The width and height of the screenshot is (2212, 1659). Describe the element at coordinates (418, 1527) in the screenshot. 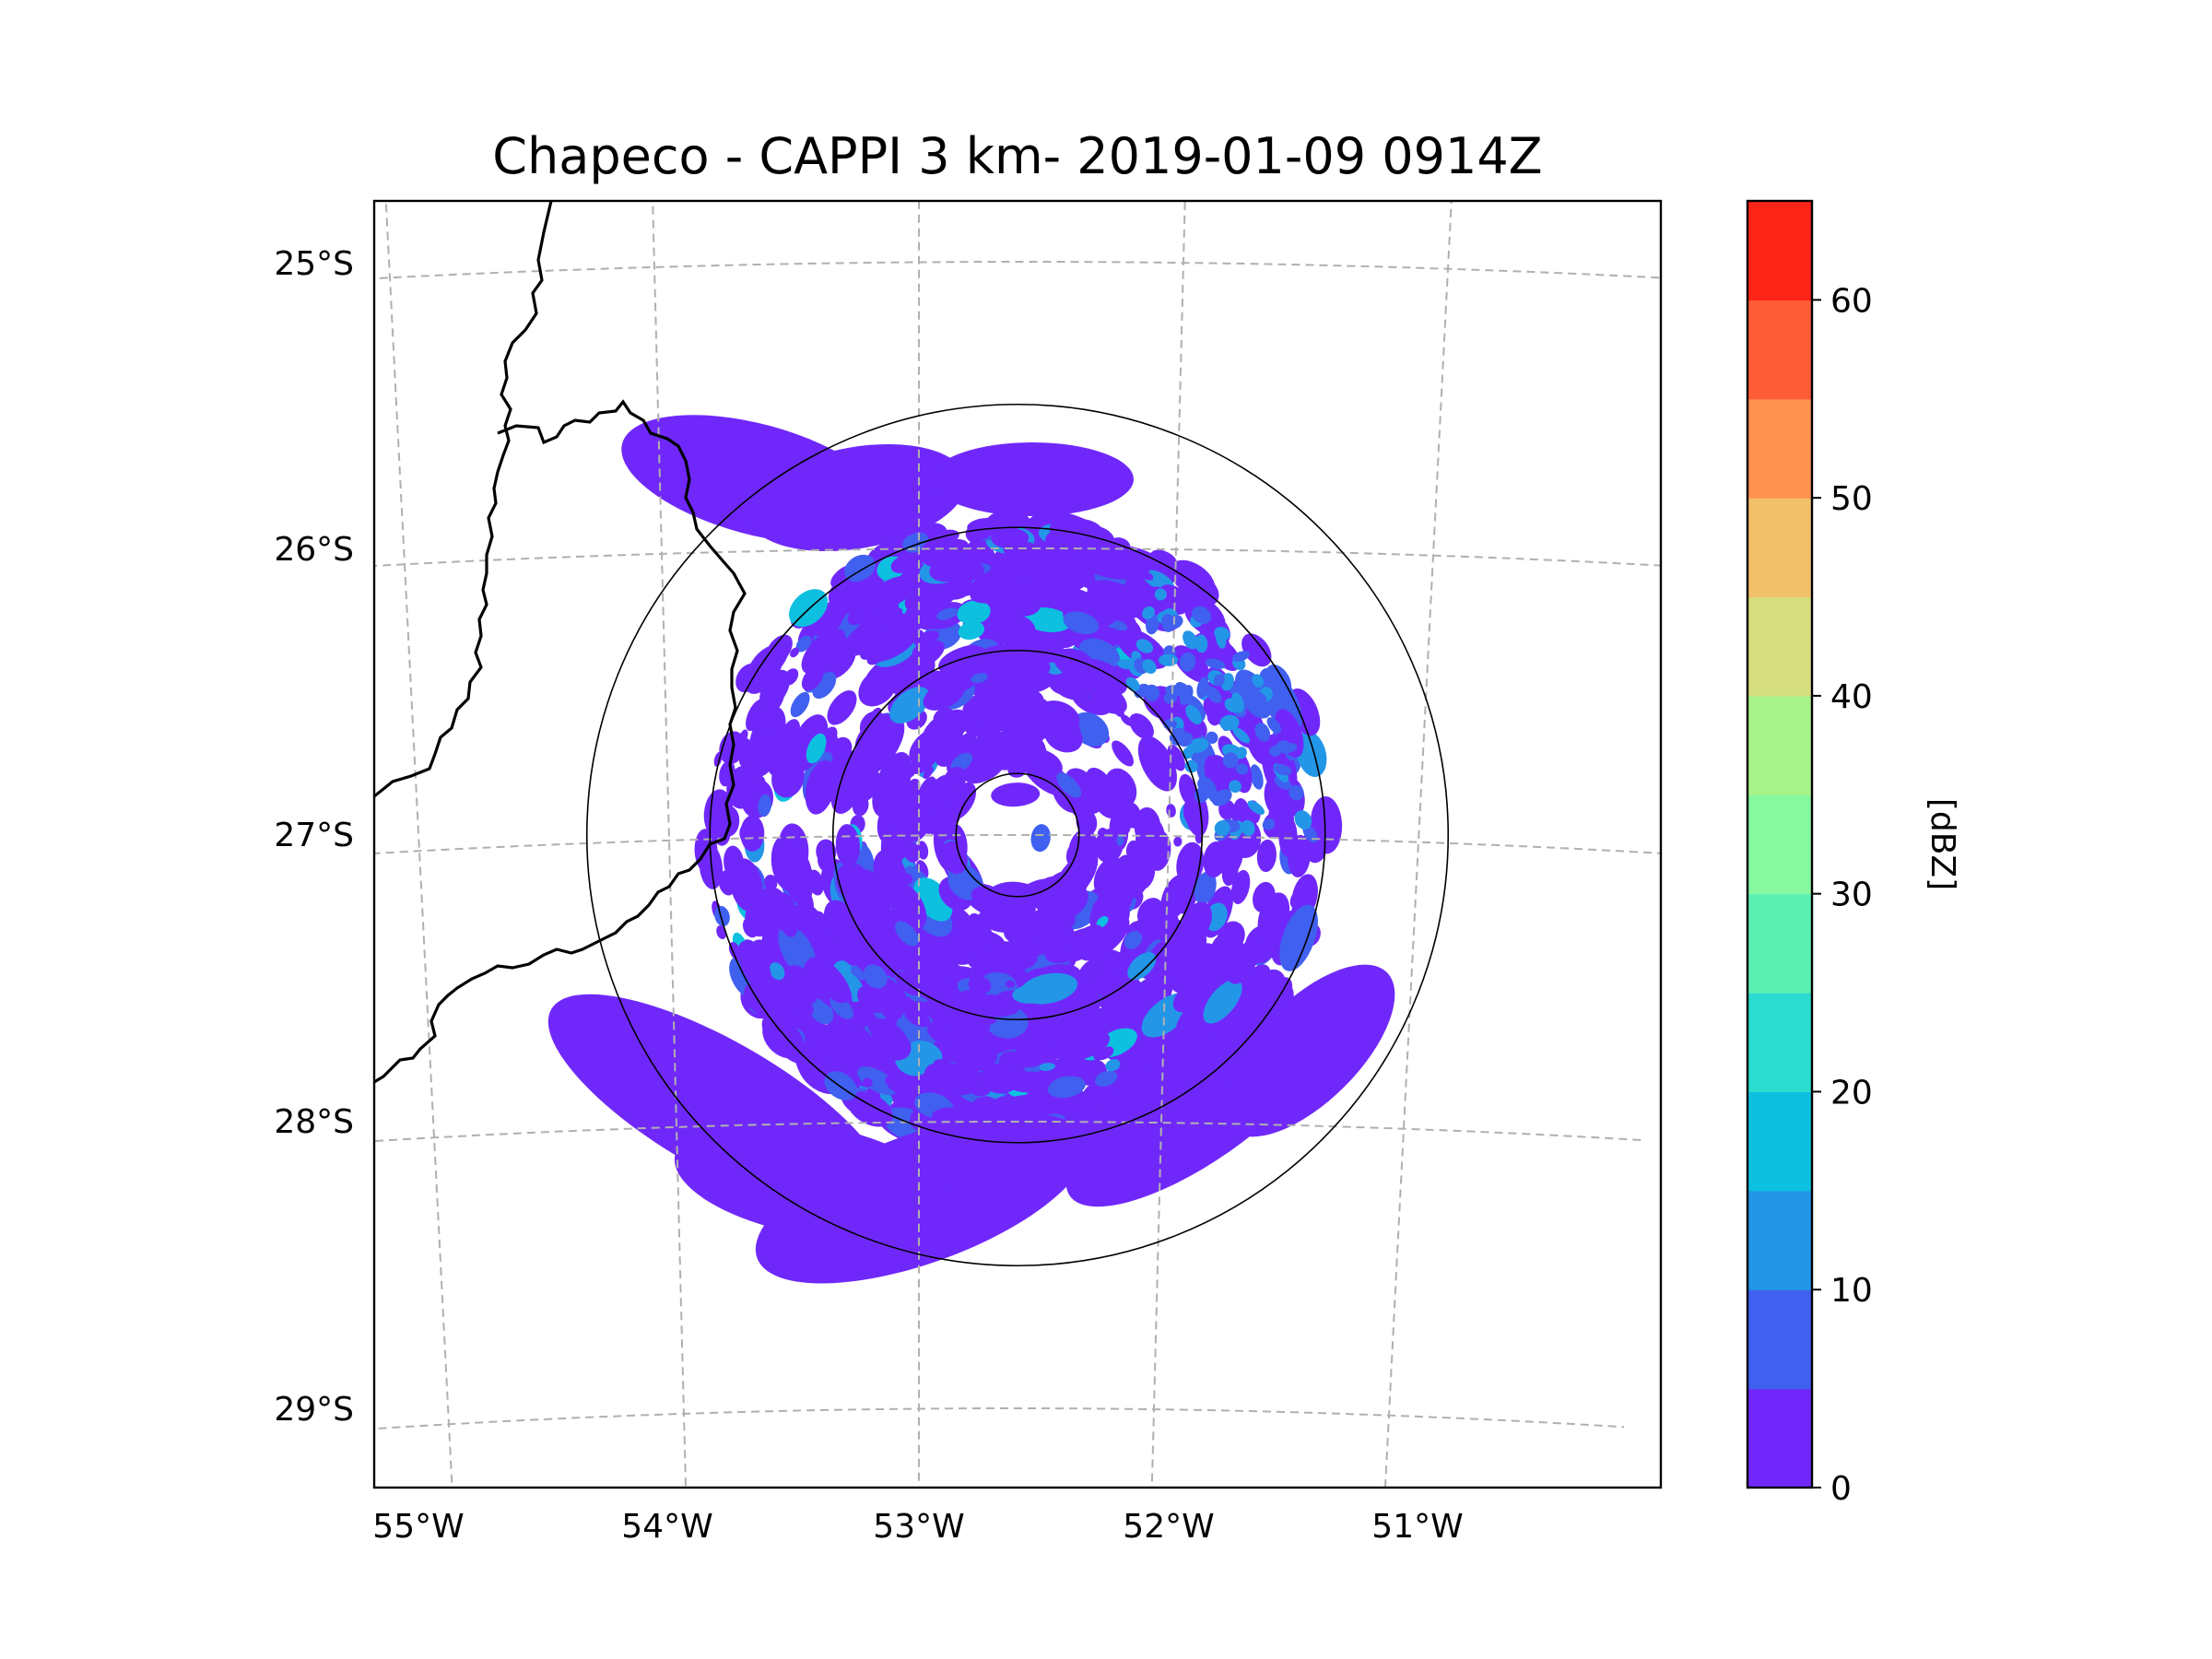

I see `x-tick-label: 55°W` at that location.